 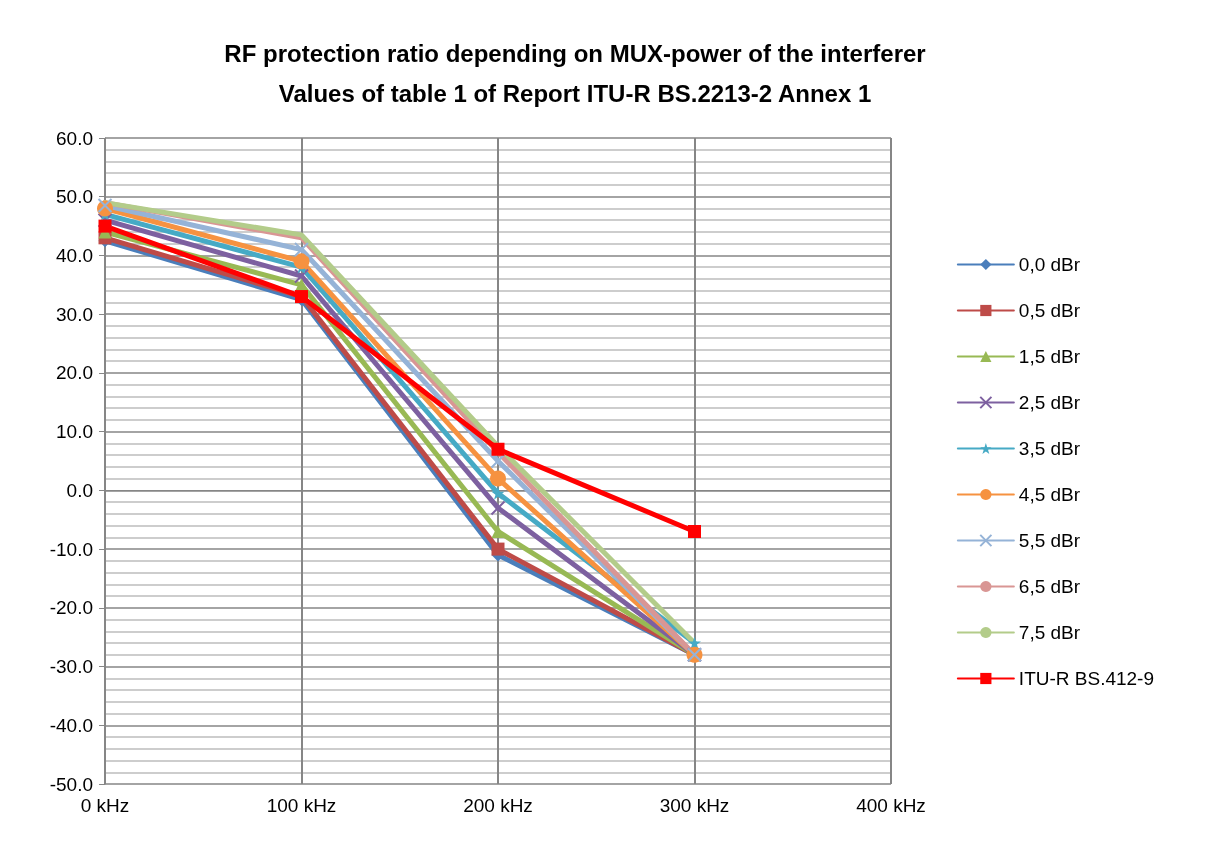 What do you see at coordinates (1049, 632) in the screenshot?
I see `legend-label: 7,5 dBr` at bounding box center [1049, 632].